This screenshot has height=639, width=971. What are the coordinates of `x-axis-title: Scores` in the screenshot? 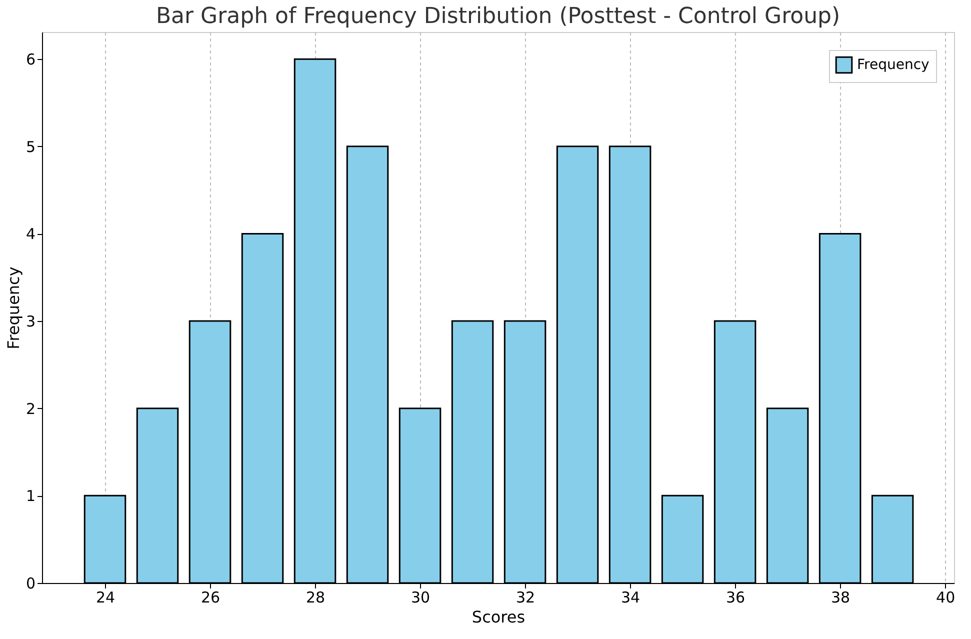 It's located at (499, 617).